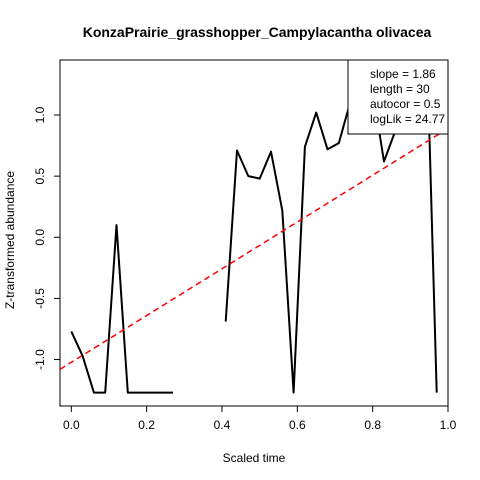 The height and width of the screenshot is (480, 480). Describe the element at coordinates (297, 425) in the screenshot. I see `x-tick-label: 0.6` at that location.